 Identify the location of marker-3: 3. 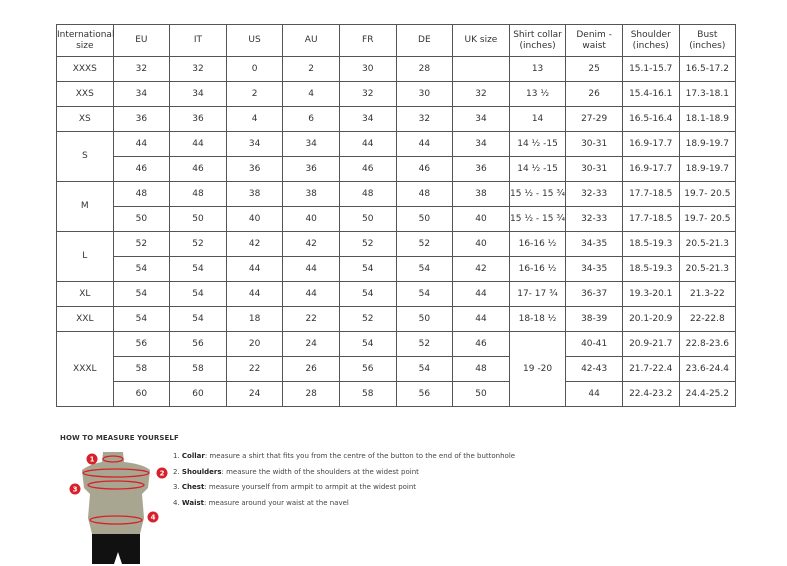
(75, 490).